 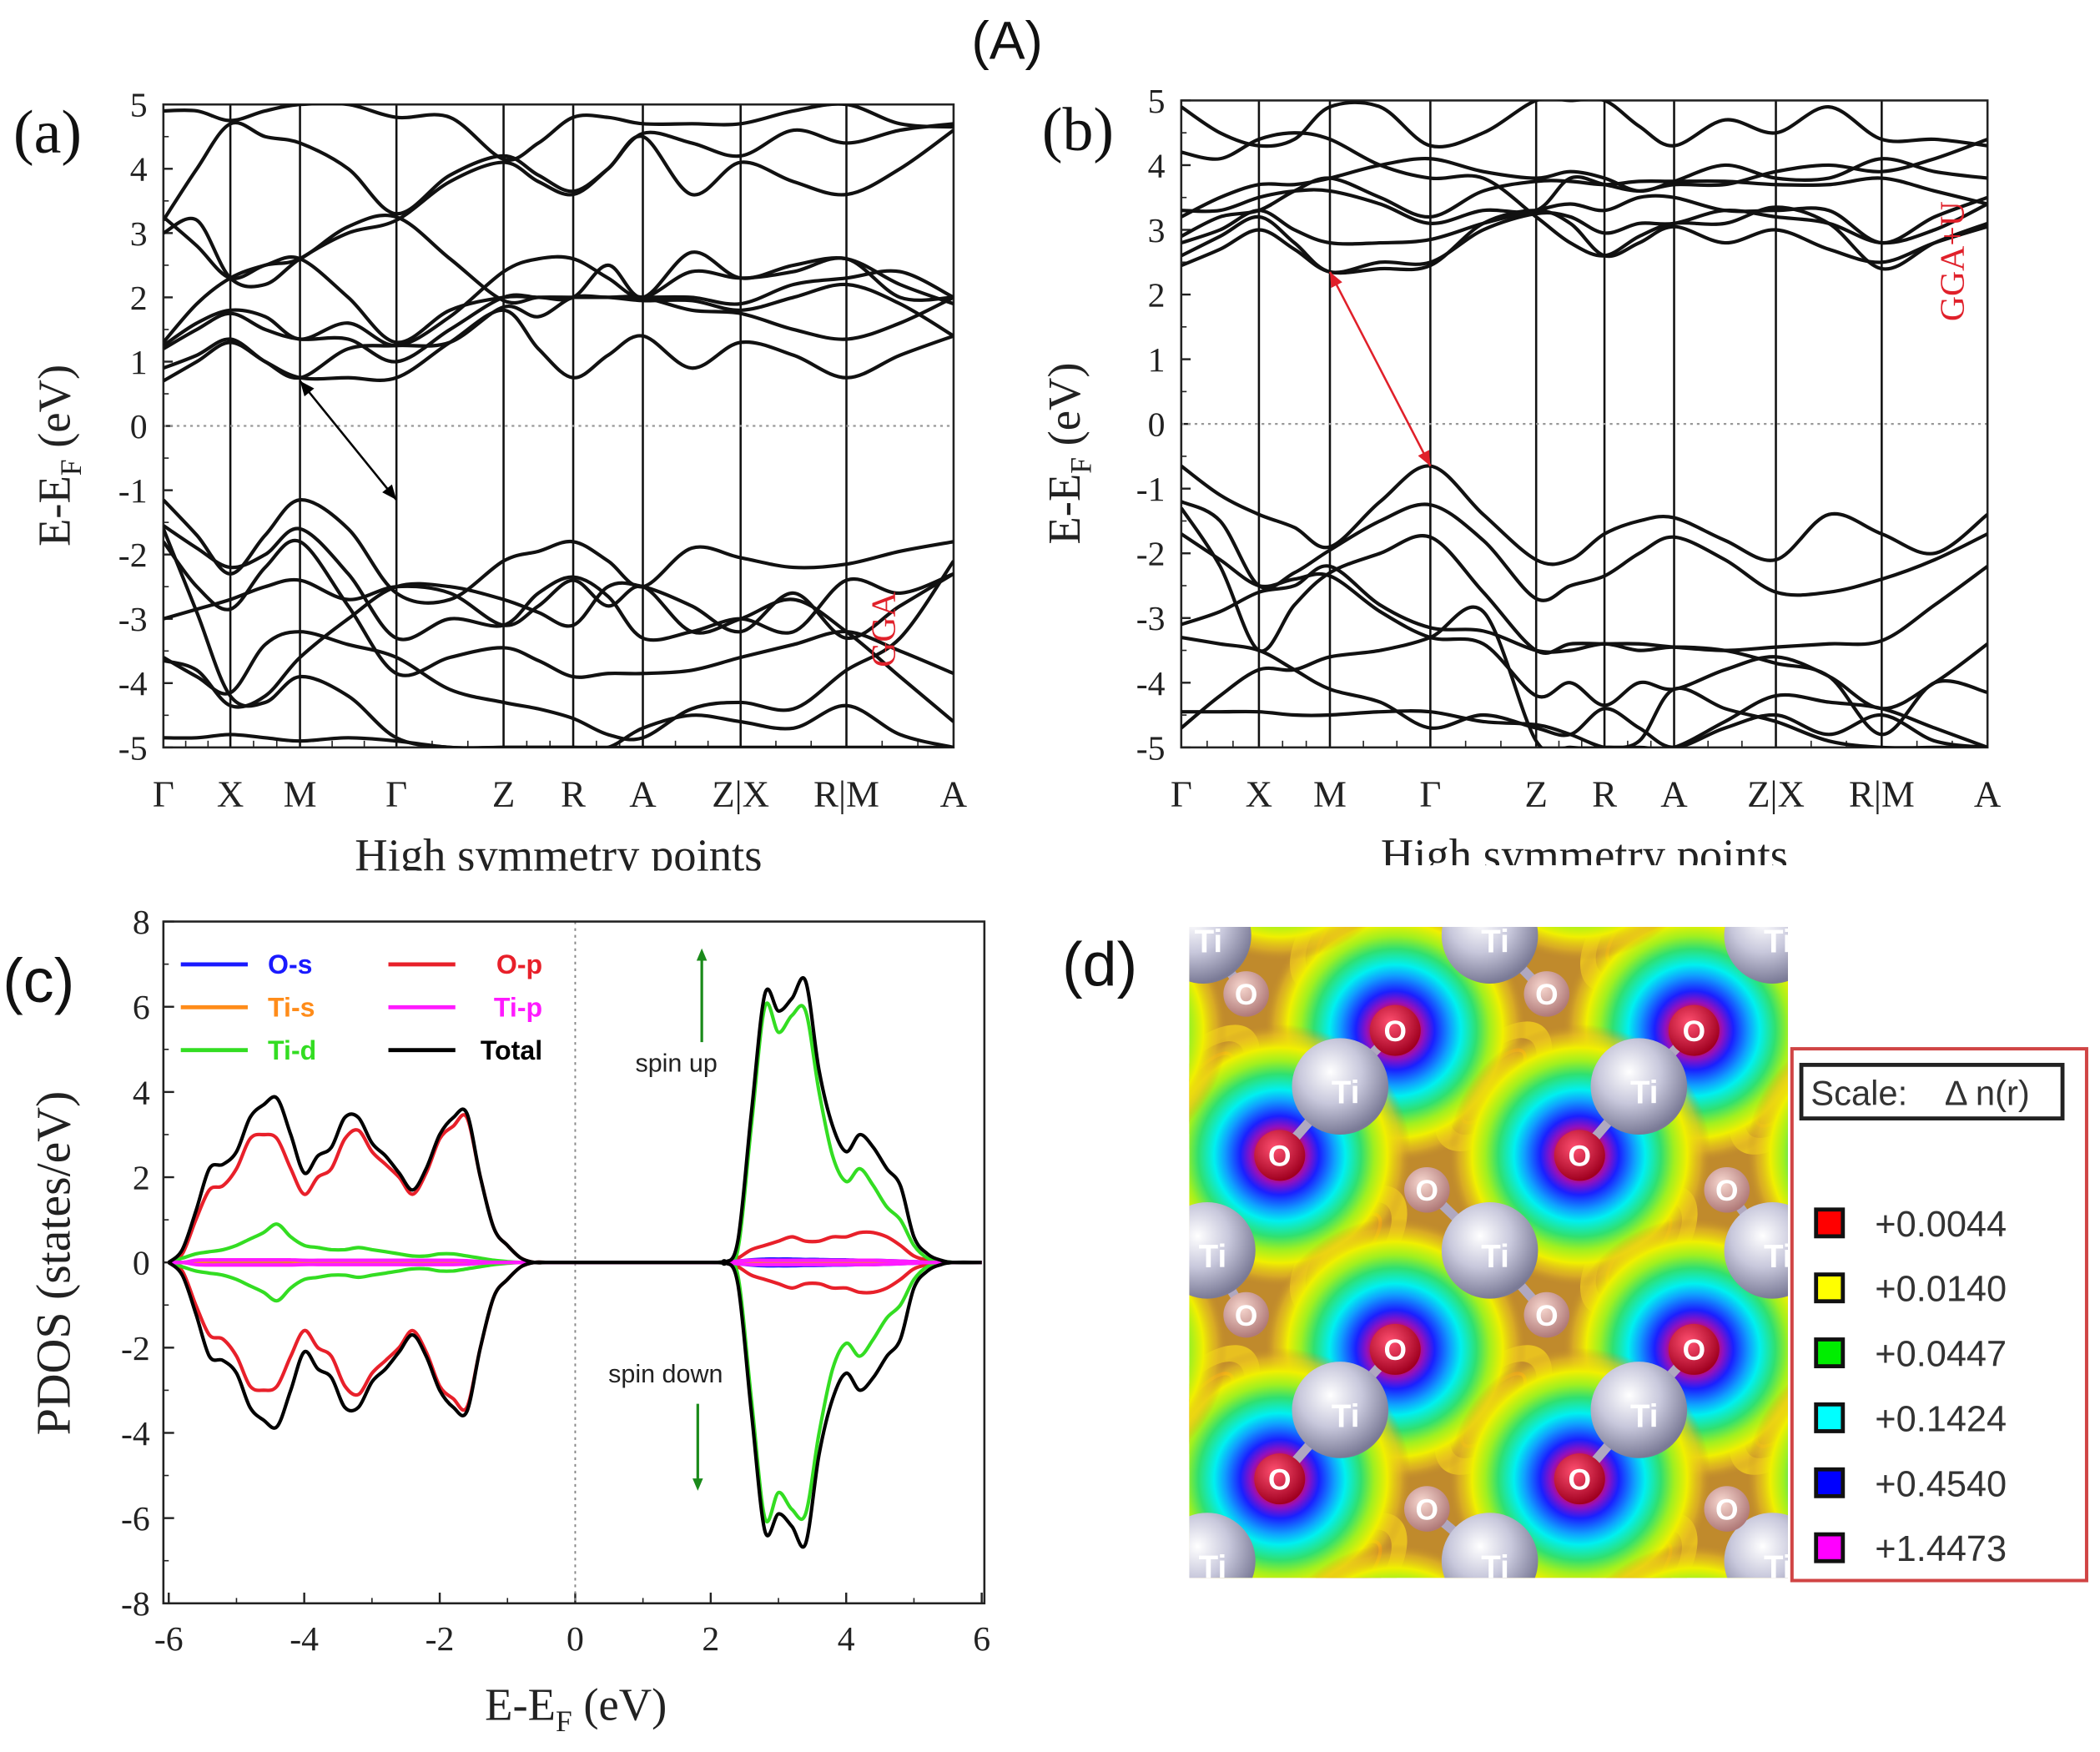 I want to click on y-tick-label: 8, so click(x=141, y=923).